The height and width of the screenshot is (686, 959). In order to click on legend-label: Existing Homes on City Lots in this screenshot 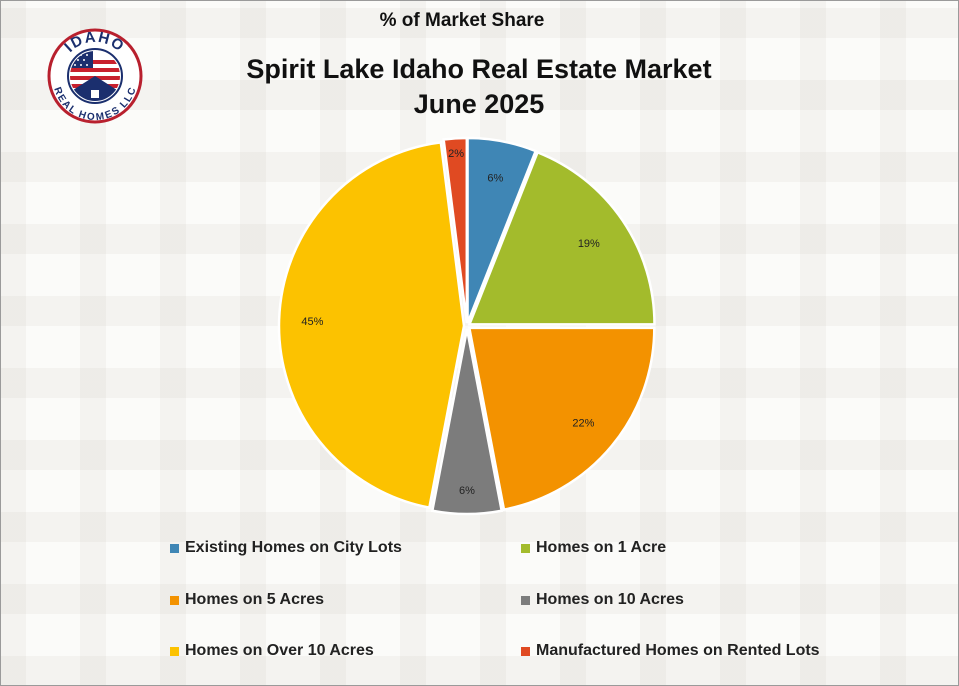, I will do `click(293, 547)`.